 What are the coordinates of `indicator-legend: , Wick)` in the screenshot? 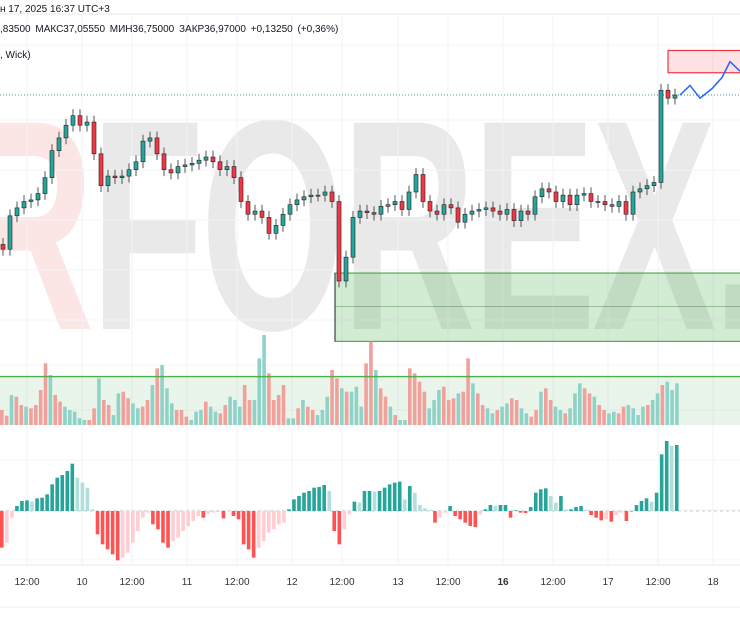 It's located at (15, 55).